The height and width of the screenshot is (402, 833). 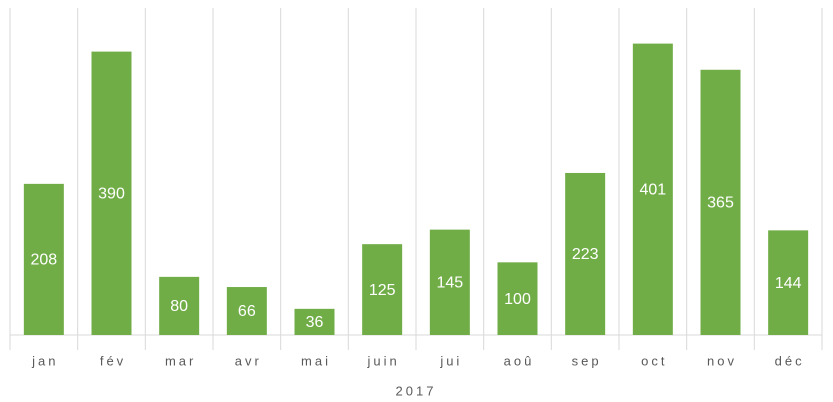 I want to click on data-label: 223, so click(x=585, y=254).